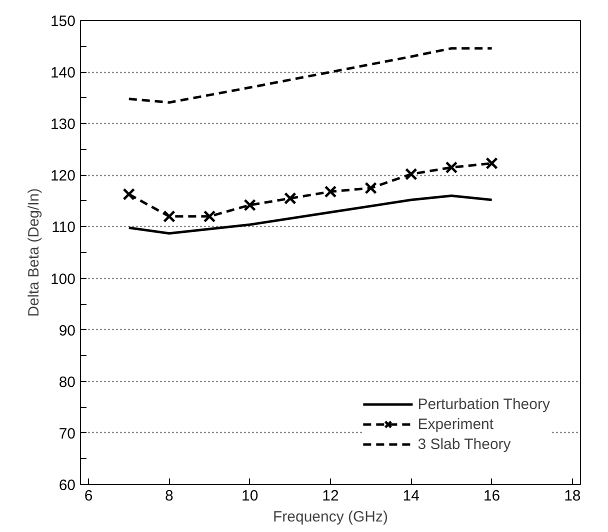  What do you see at coordinates (64, 227) in the screenshot?
I see `y-tick-label: 110` at bounding box center [64, 227].